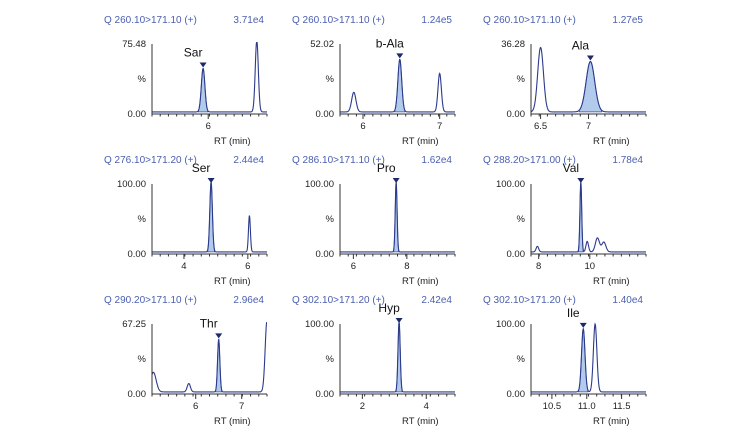 Image resolution: width=754 pixels, height=430 pixels. What do you see at coordinates (134, 324) in the screenshot?
I see `y-tick-label: 67.25` at bounding box center [134, 324].